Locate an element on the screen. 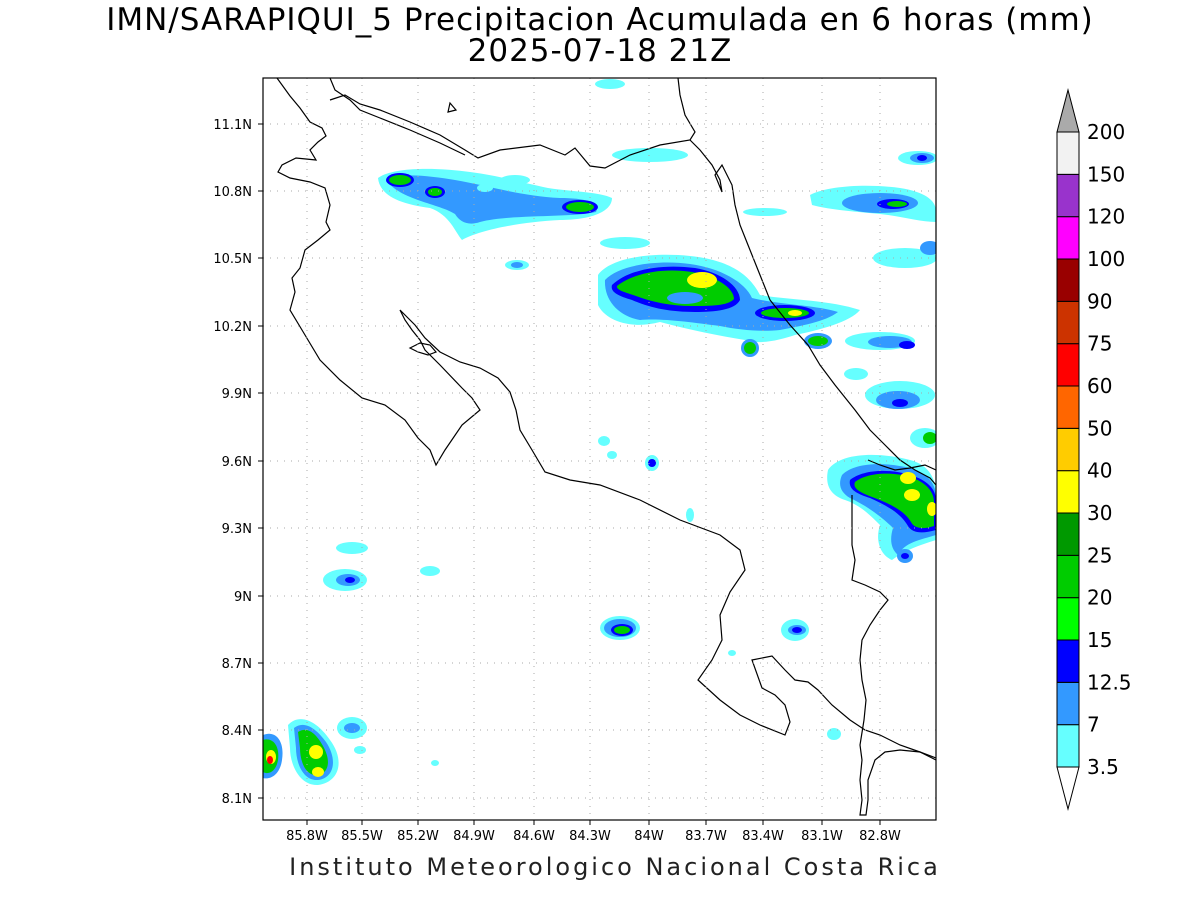 Image resolution: width=1200 pixels, height=900 pixels. lat-tick-label: 9.9N is located at coordinates (237, 394).